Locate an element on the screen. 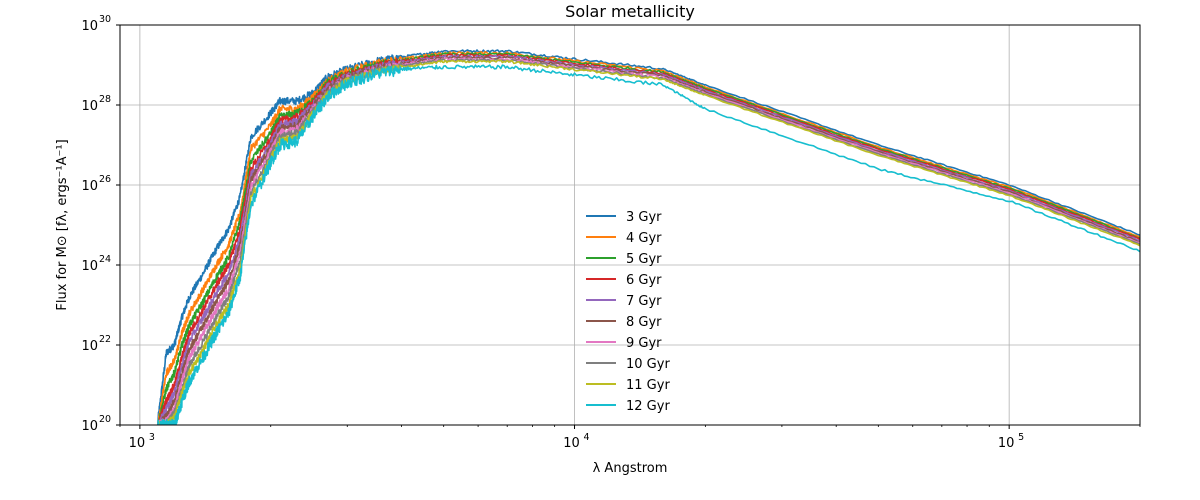 Image resolution: width=1200 pixels, height=500 pixels. y-tick-exponent: 26 is located at coordinates (105, 179).